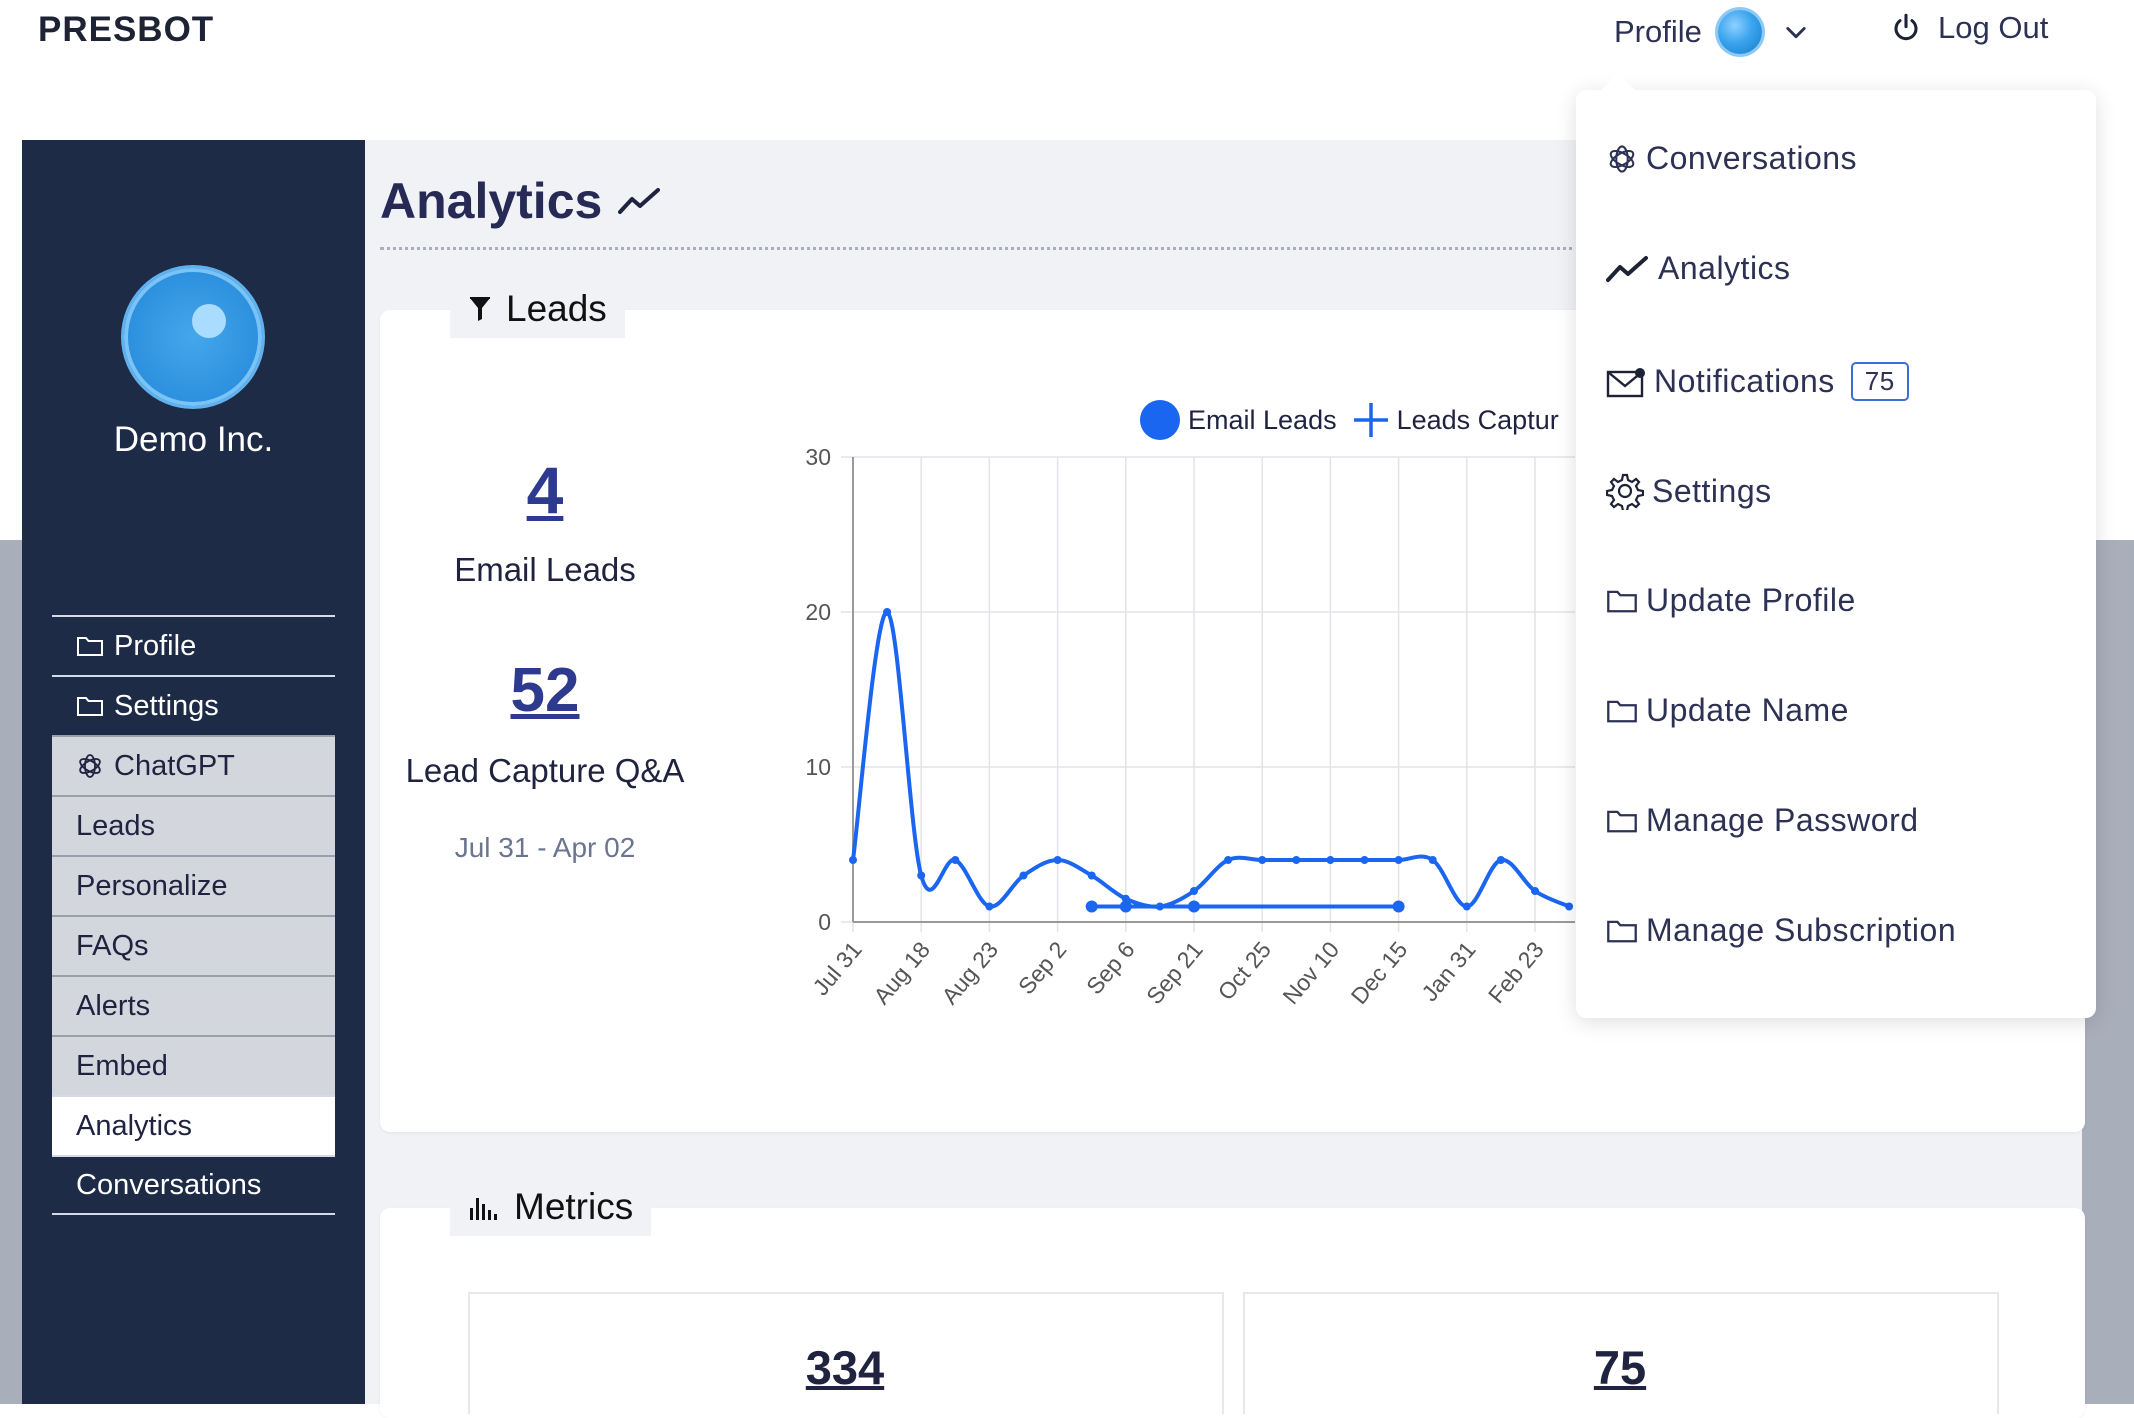  Describe the element at coordinates (980, 248) in the screenshot. I see `title-divider` at that location.